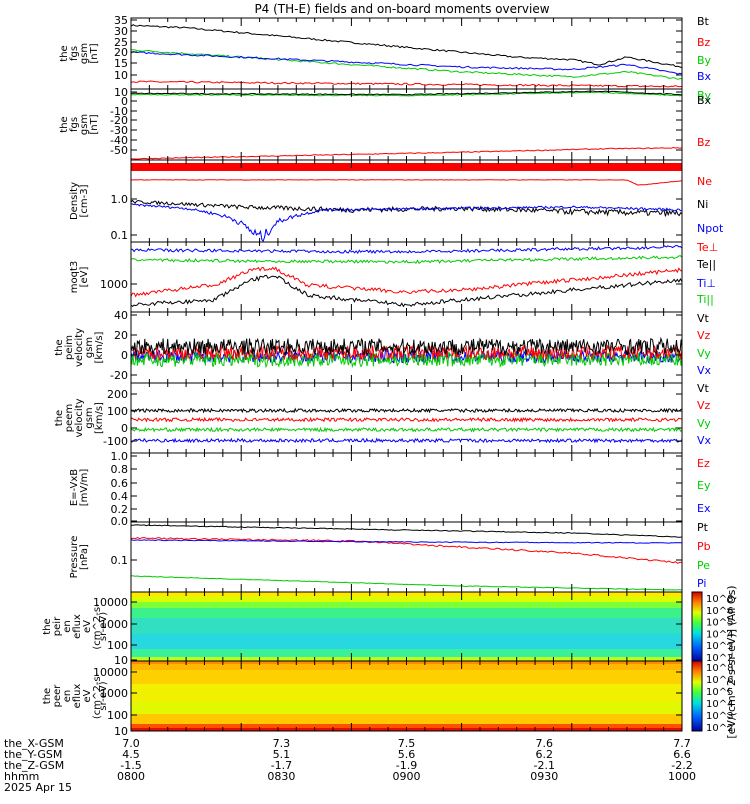 This screenshot has width=750, height=804. Describe the element at coordinates (84, 557) in the screenshot. I see `ylabel-line: [nPa]` at that location.